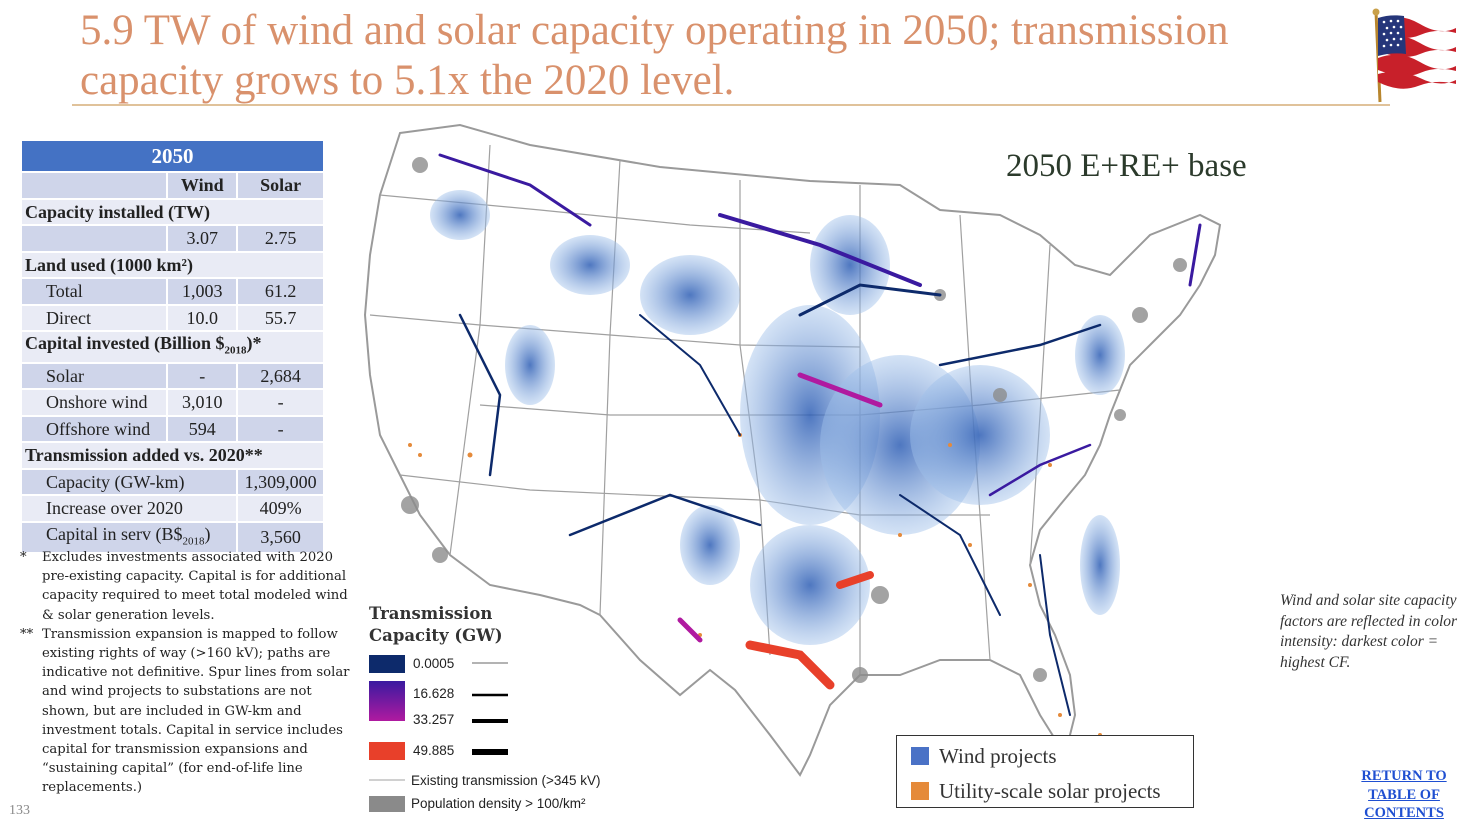  I want to click on legend-swatch-gradient, so click(387, 701).